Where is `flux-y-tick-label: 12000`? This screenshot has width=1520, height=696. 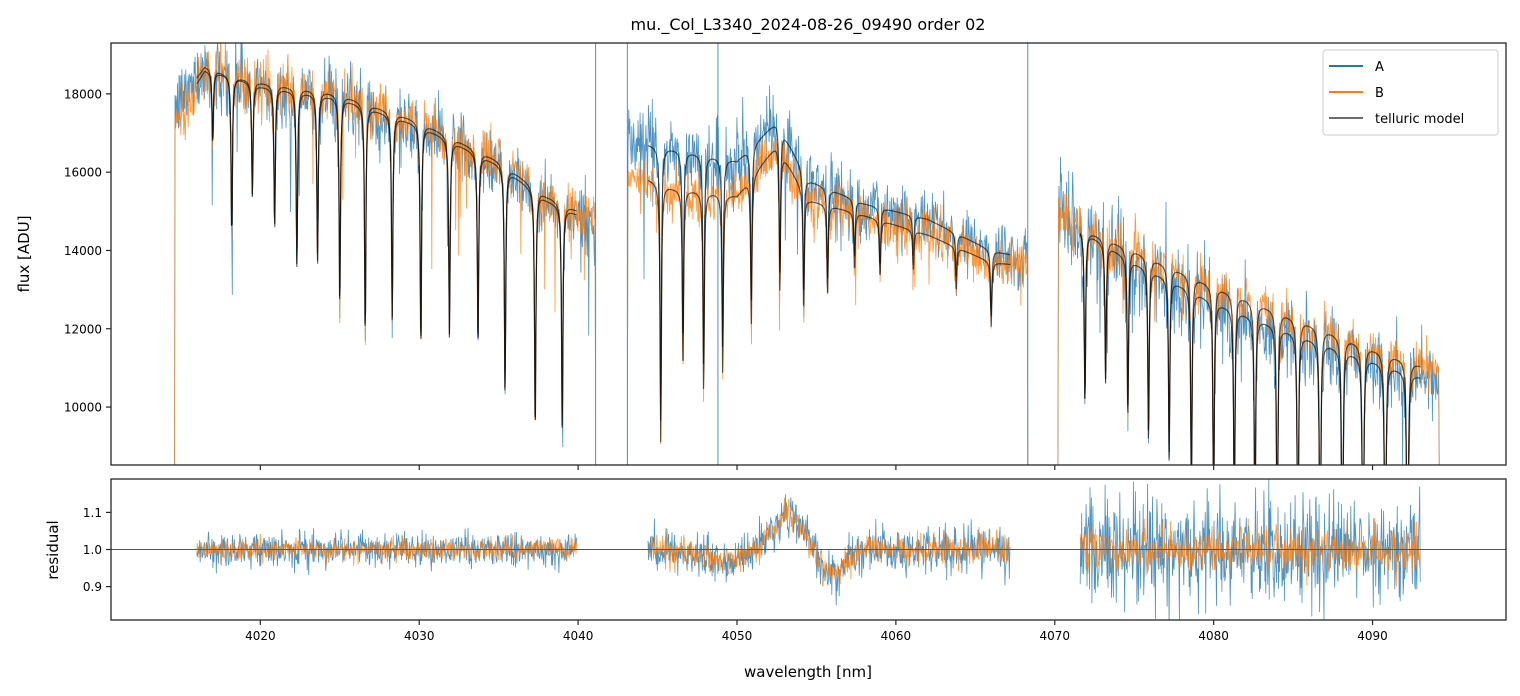 flux-y-tick-label: 12000 is located at coordinates (83, 329).